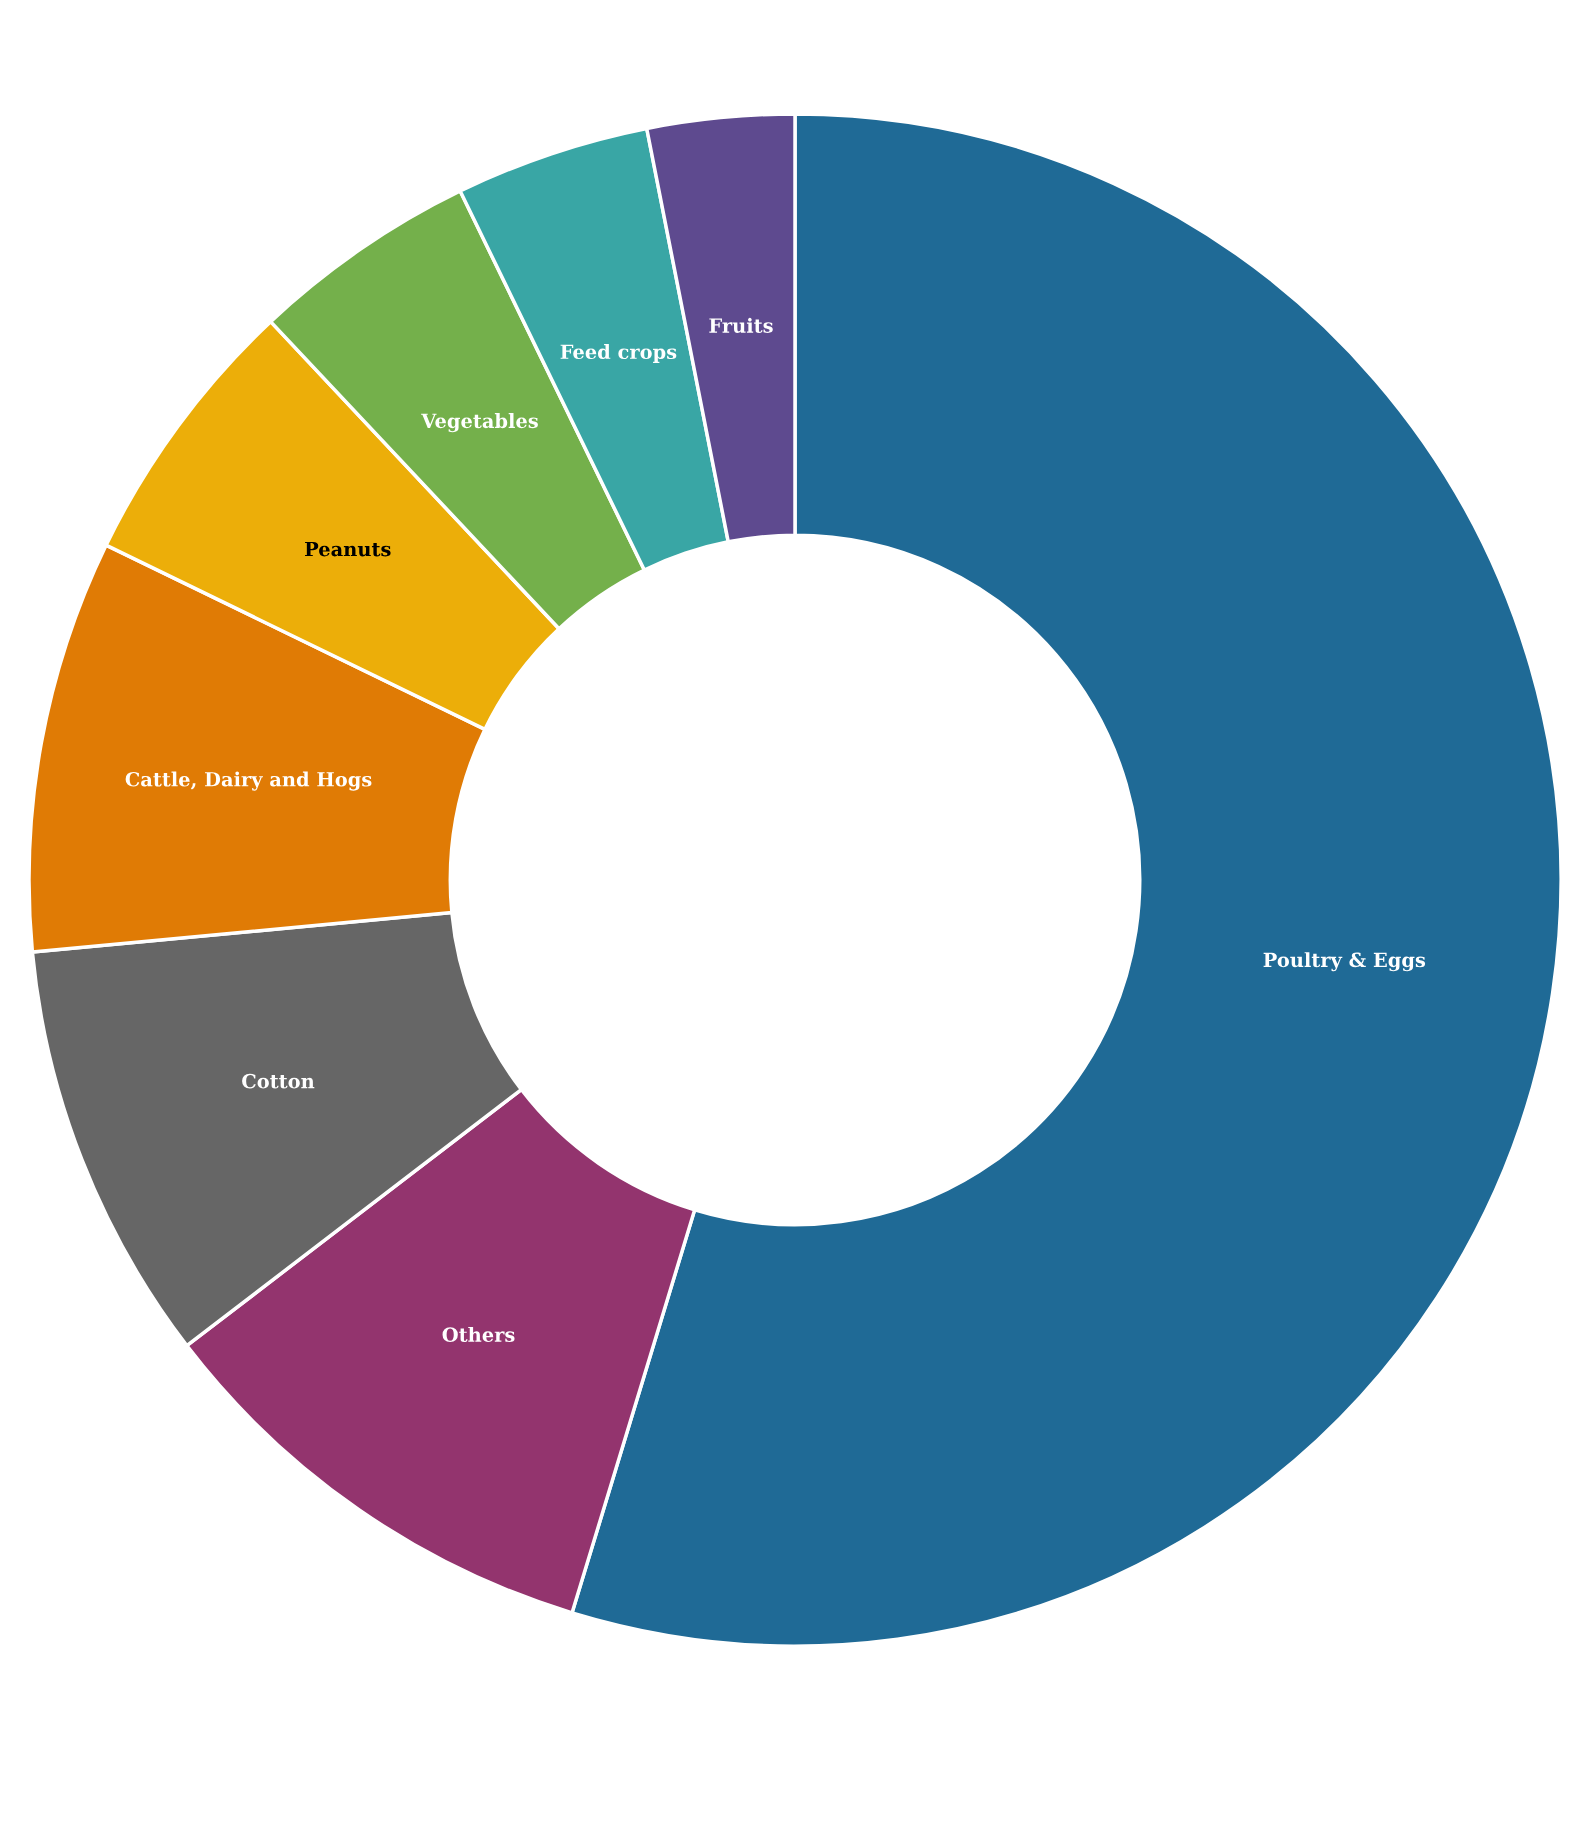 The width and height of the screenshot is (1588, 1840). What do you see at coordinates (278, 1081) in the screenshot?
I see `slice-label: Cotton` at bounding box center [278, 1081].